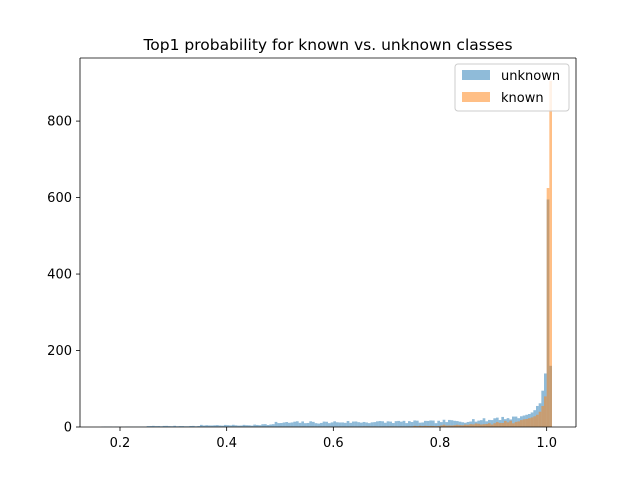 This screenshot has width=640, height=480. Describe the element at coordinates (530, 76) in the screenshot. I see `legend-label-unknown: unknown` at that location.